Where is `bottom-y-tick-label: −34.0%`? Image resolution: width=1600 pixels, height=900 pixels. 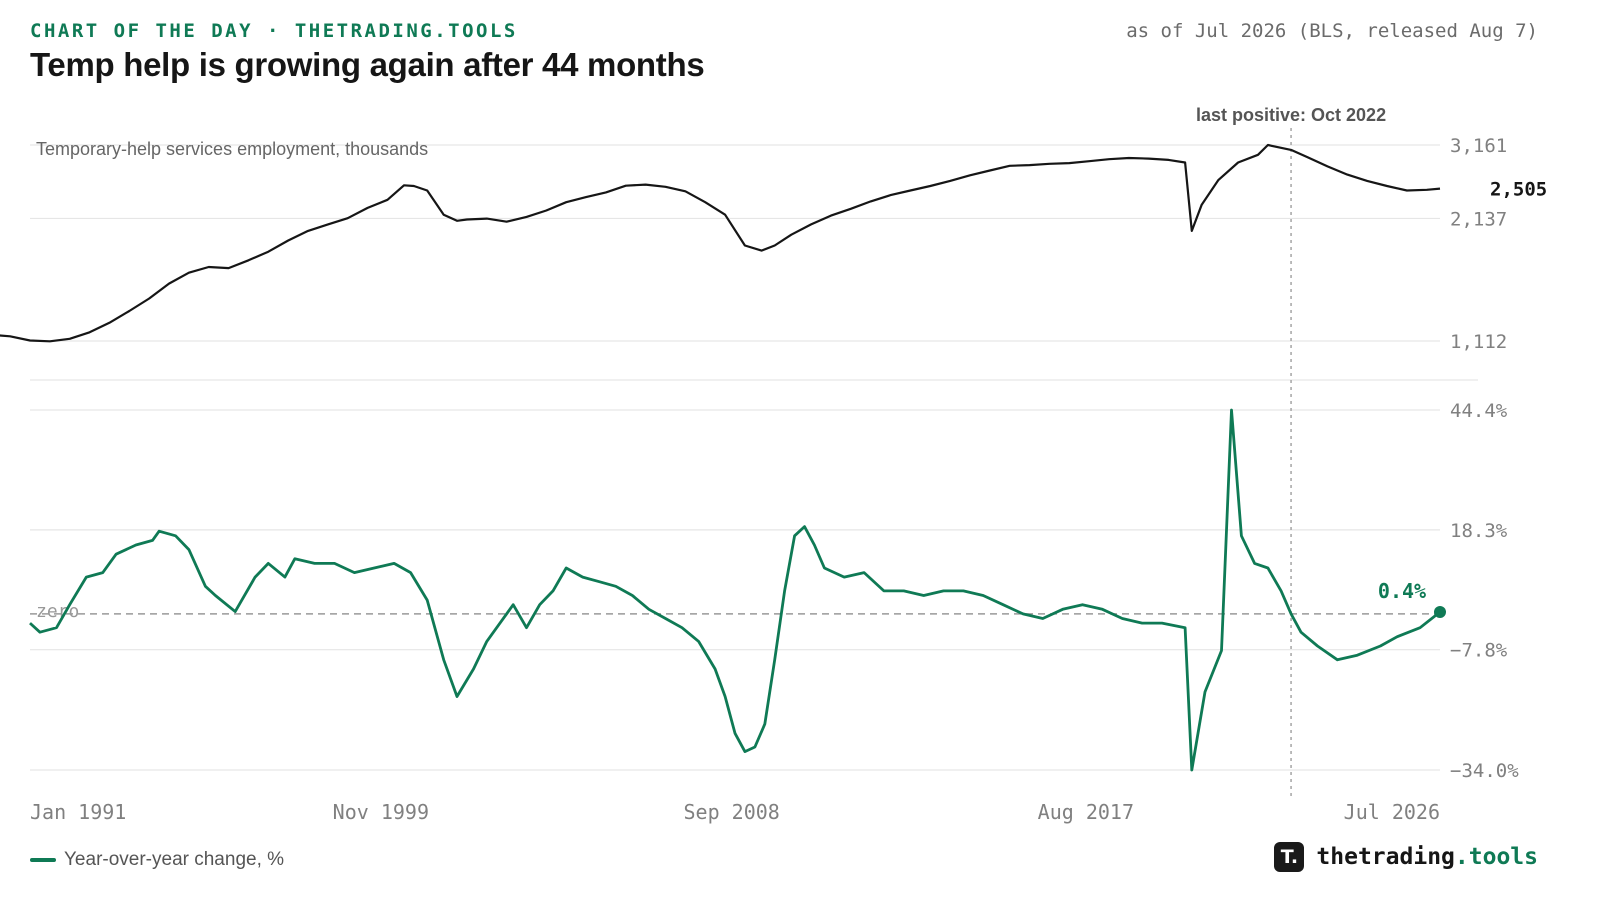
bottom-y-tick-label: −34.0% is located at coordinates (1484, 771).